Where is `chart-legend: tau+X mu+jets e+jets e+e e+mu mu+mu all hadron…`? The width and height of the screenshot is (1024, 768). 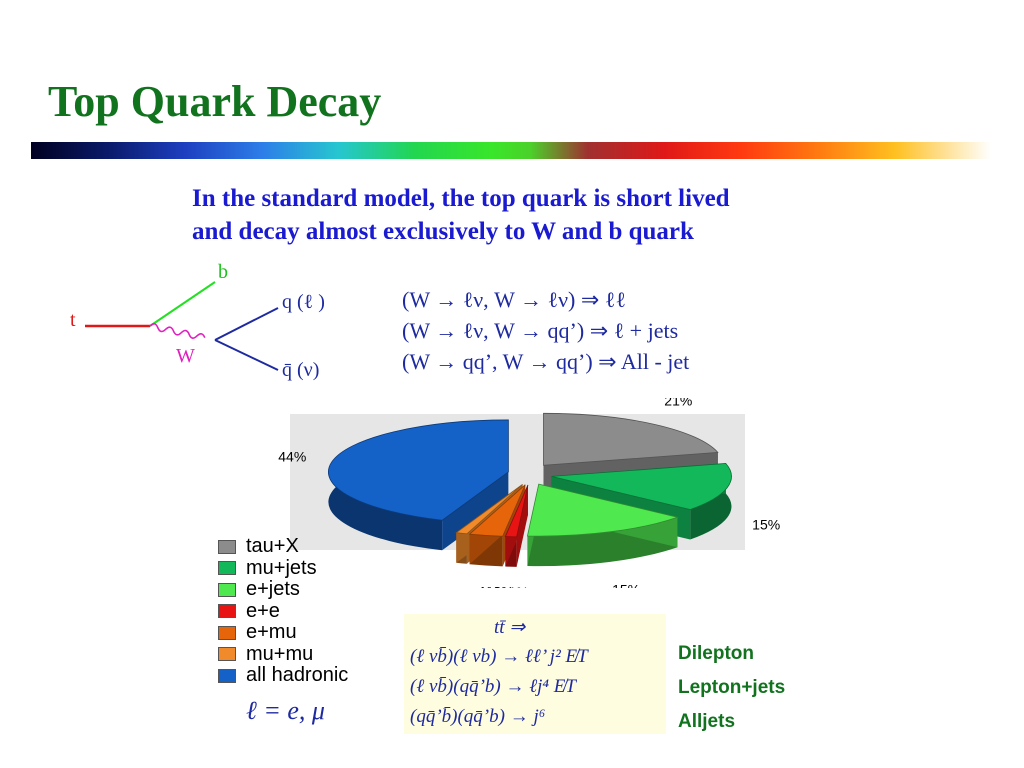 chart-legend: tau+X mu+jets e+jets e+e e+mu mu+mu all hadron… is located at coordinates (283, 611).